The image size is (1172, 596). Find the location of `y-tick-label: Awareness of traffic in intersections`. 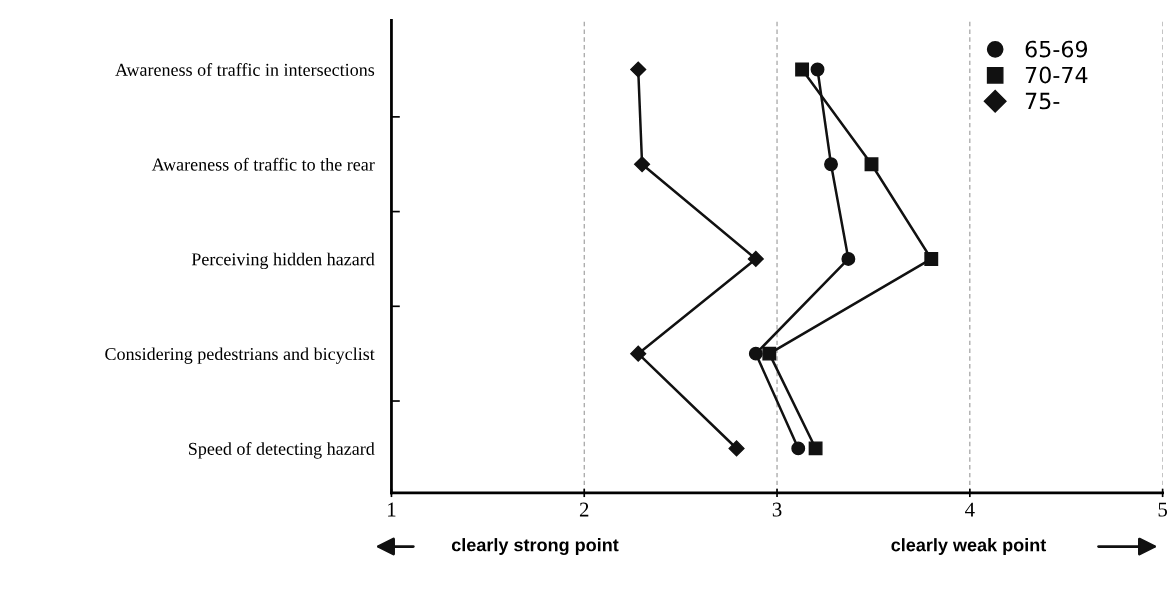

y-tick-label: Awareness of traffic in intersections is located at coordinates (245, 69).